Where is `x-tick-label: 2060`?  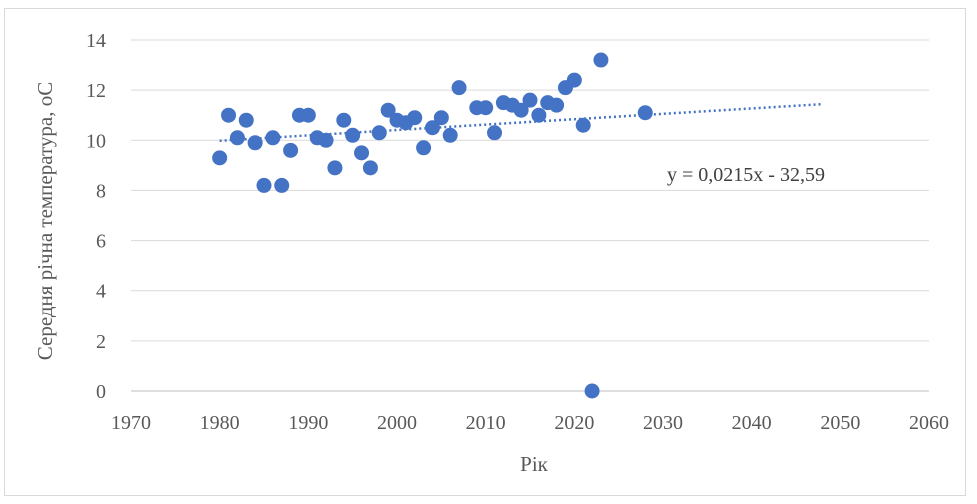
x-tick-label: 2060 is located at coordinates (929, 423).